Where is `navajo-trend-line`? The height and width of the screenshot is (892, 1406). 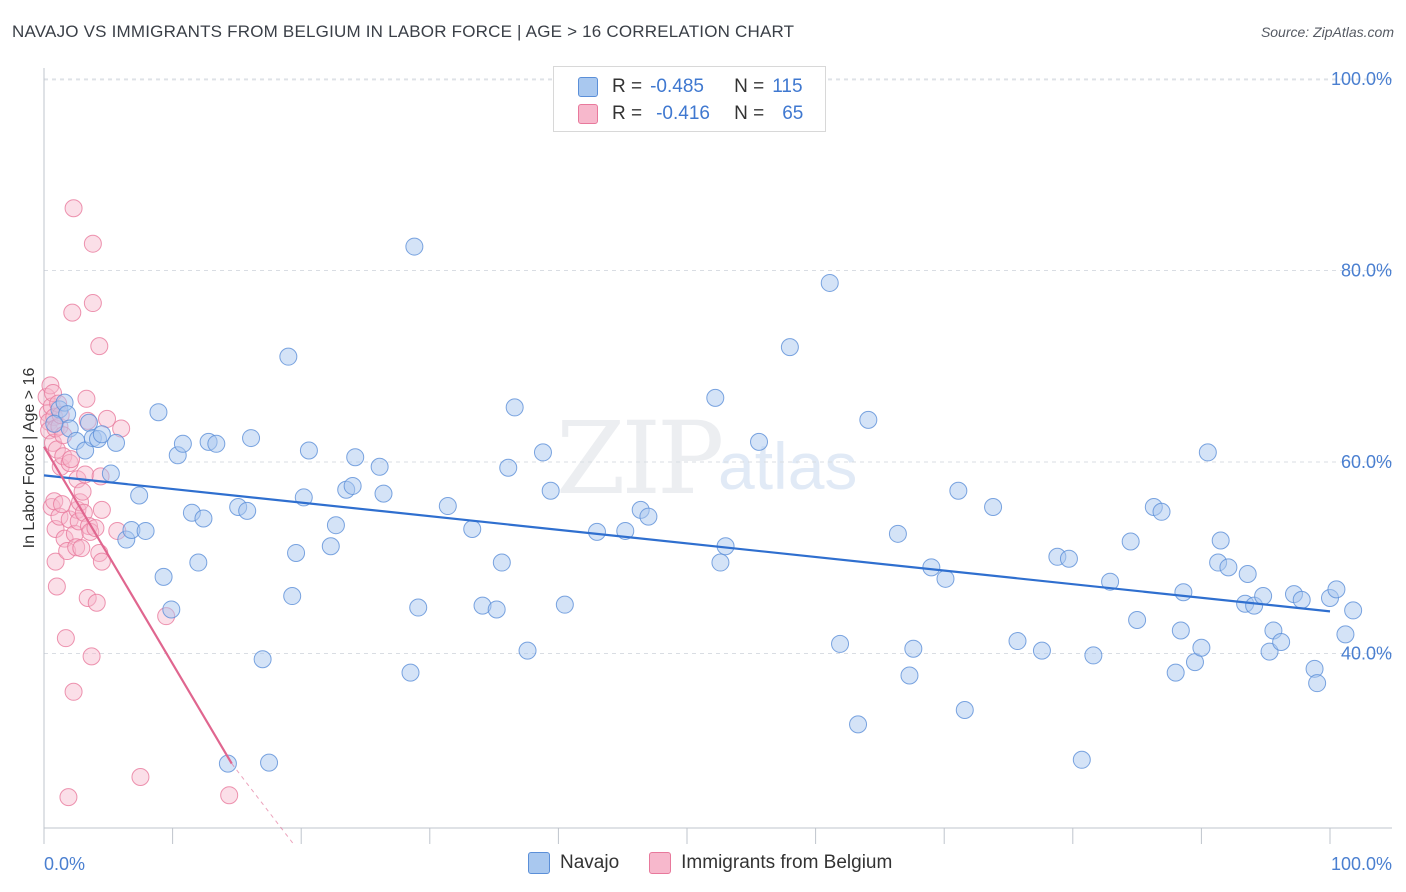
navajo-trend-line is located at coordinates (687, 543).